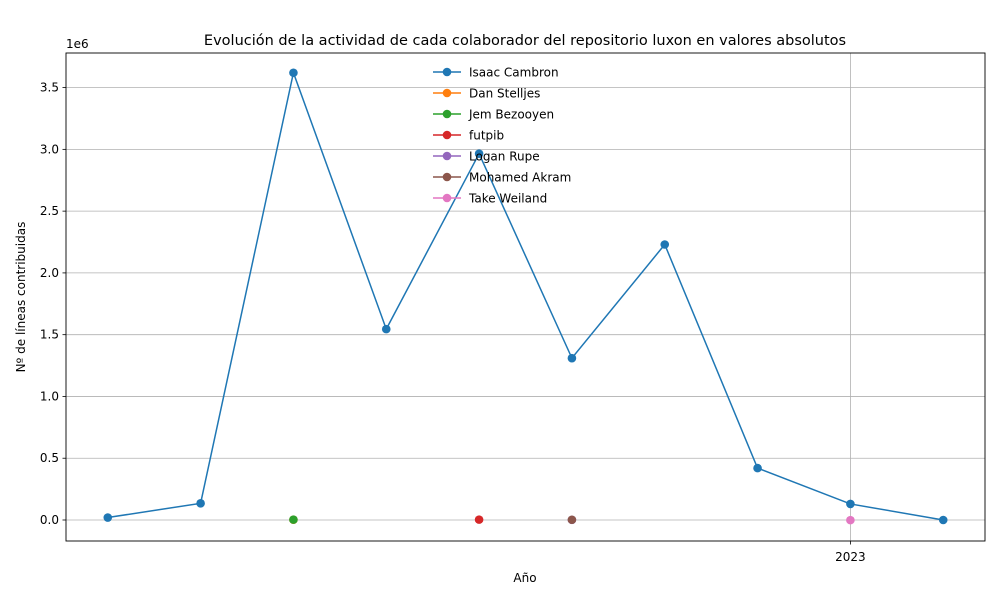  I want to click on series-take-weiland, so click(850, 520).